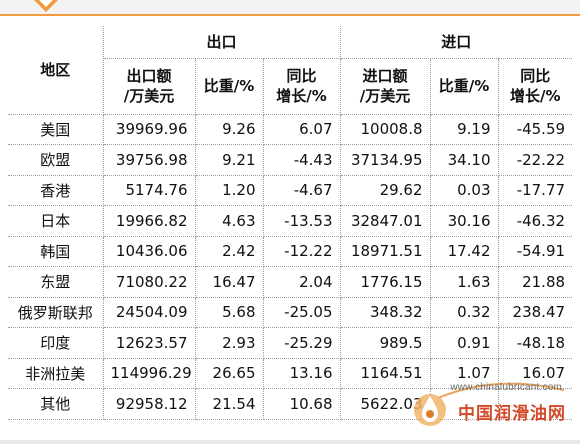  Describe the element at coordinates (56, 70) in the screenshot. I see `region-header: 地区` at that location.